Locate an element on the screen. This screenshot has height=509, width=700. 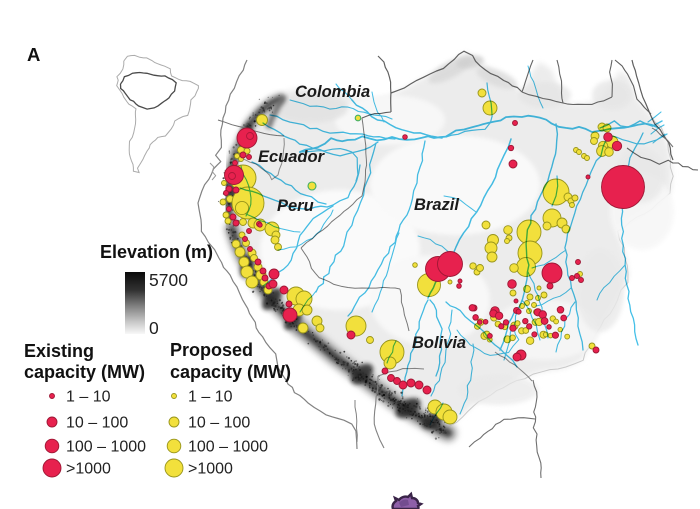
svg-text: Existing is located at coordinates (59, 351).